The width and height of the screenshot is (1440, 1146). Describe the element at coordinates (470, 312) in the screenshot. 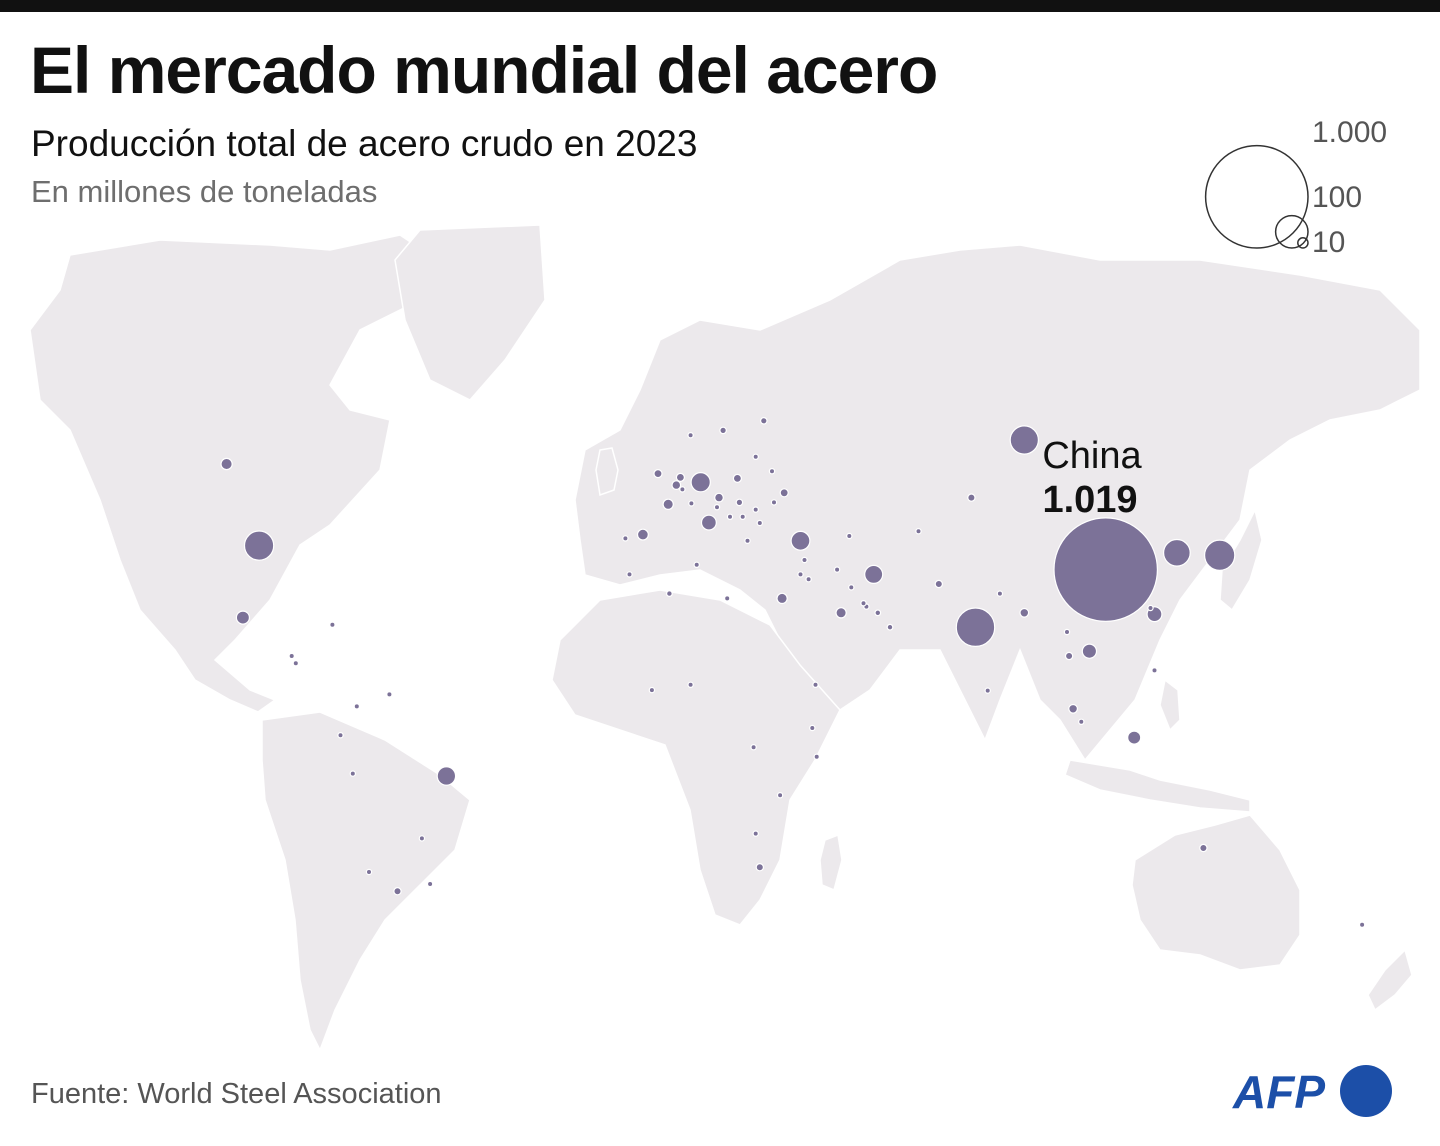

I see `landmass-greenland` at that location.